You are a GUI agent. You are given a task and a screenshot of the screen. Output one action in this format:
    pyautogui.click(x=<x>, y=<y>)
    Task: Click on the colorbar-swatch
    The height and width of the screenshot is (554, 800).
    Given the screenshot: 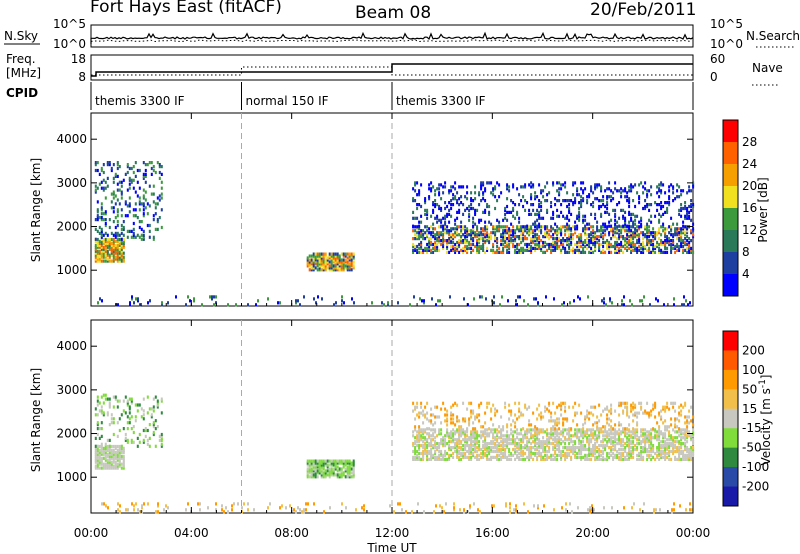 What is the action you would take?
    pyautogui.click(x=730, y=457)
    